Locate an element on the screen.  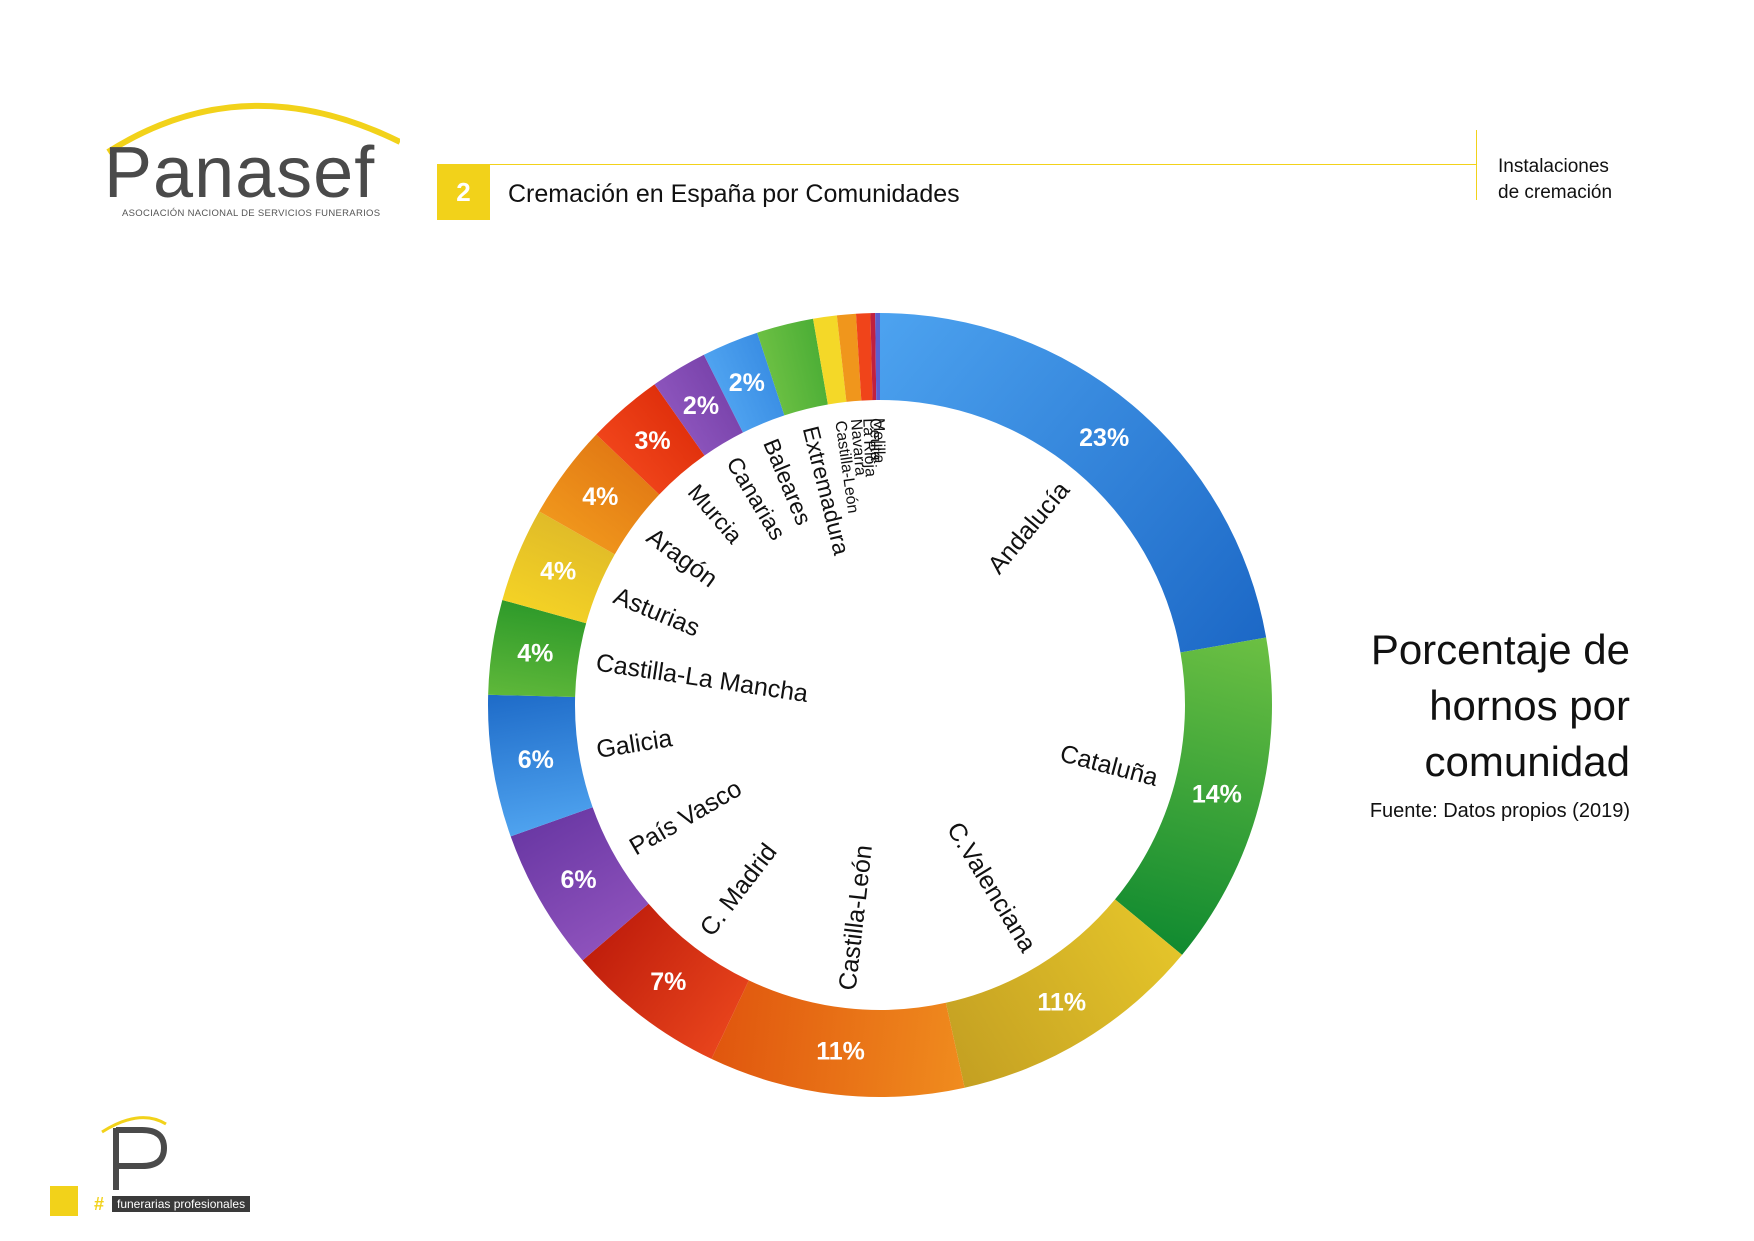
slice-category-label: Melilla is located at coordinates (878, 441).